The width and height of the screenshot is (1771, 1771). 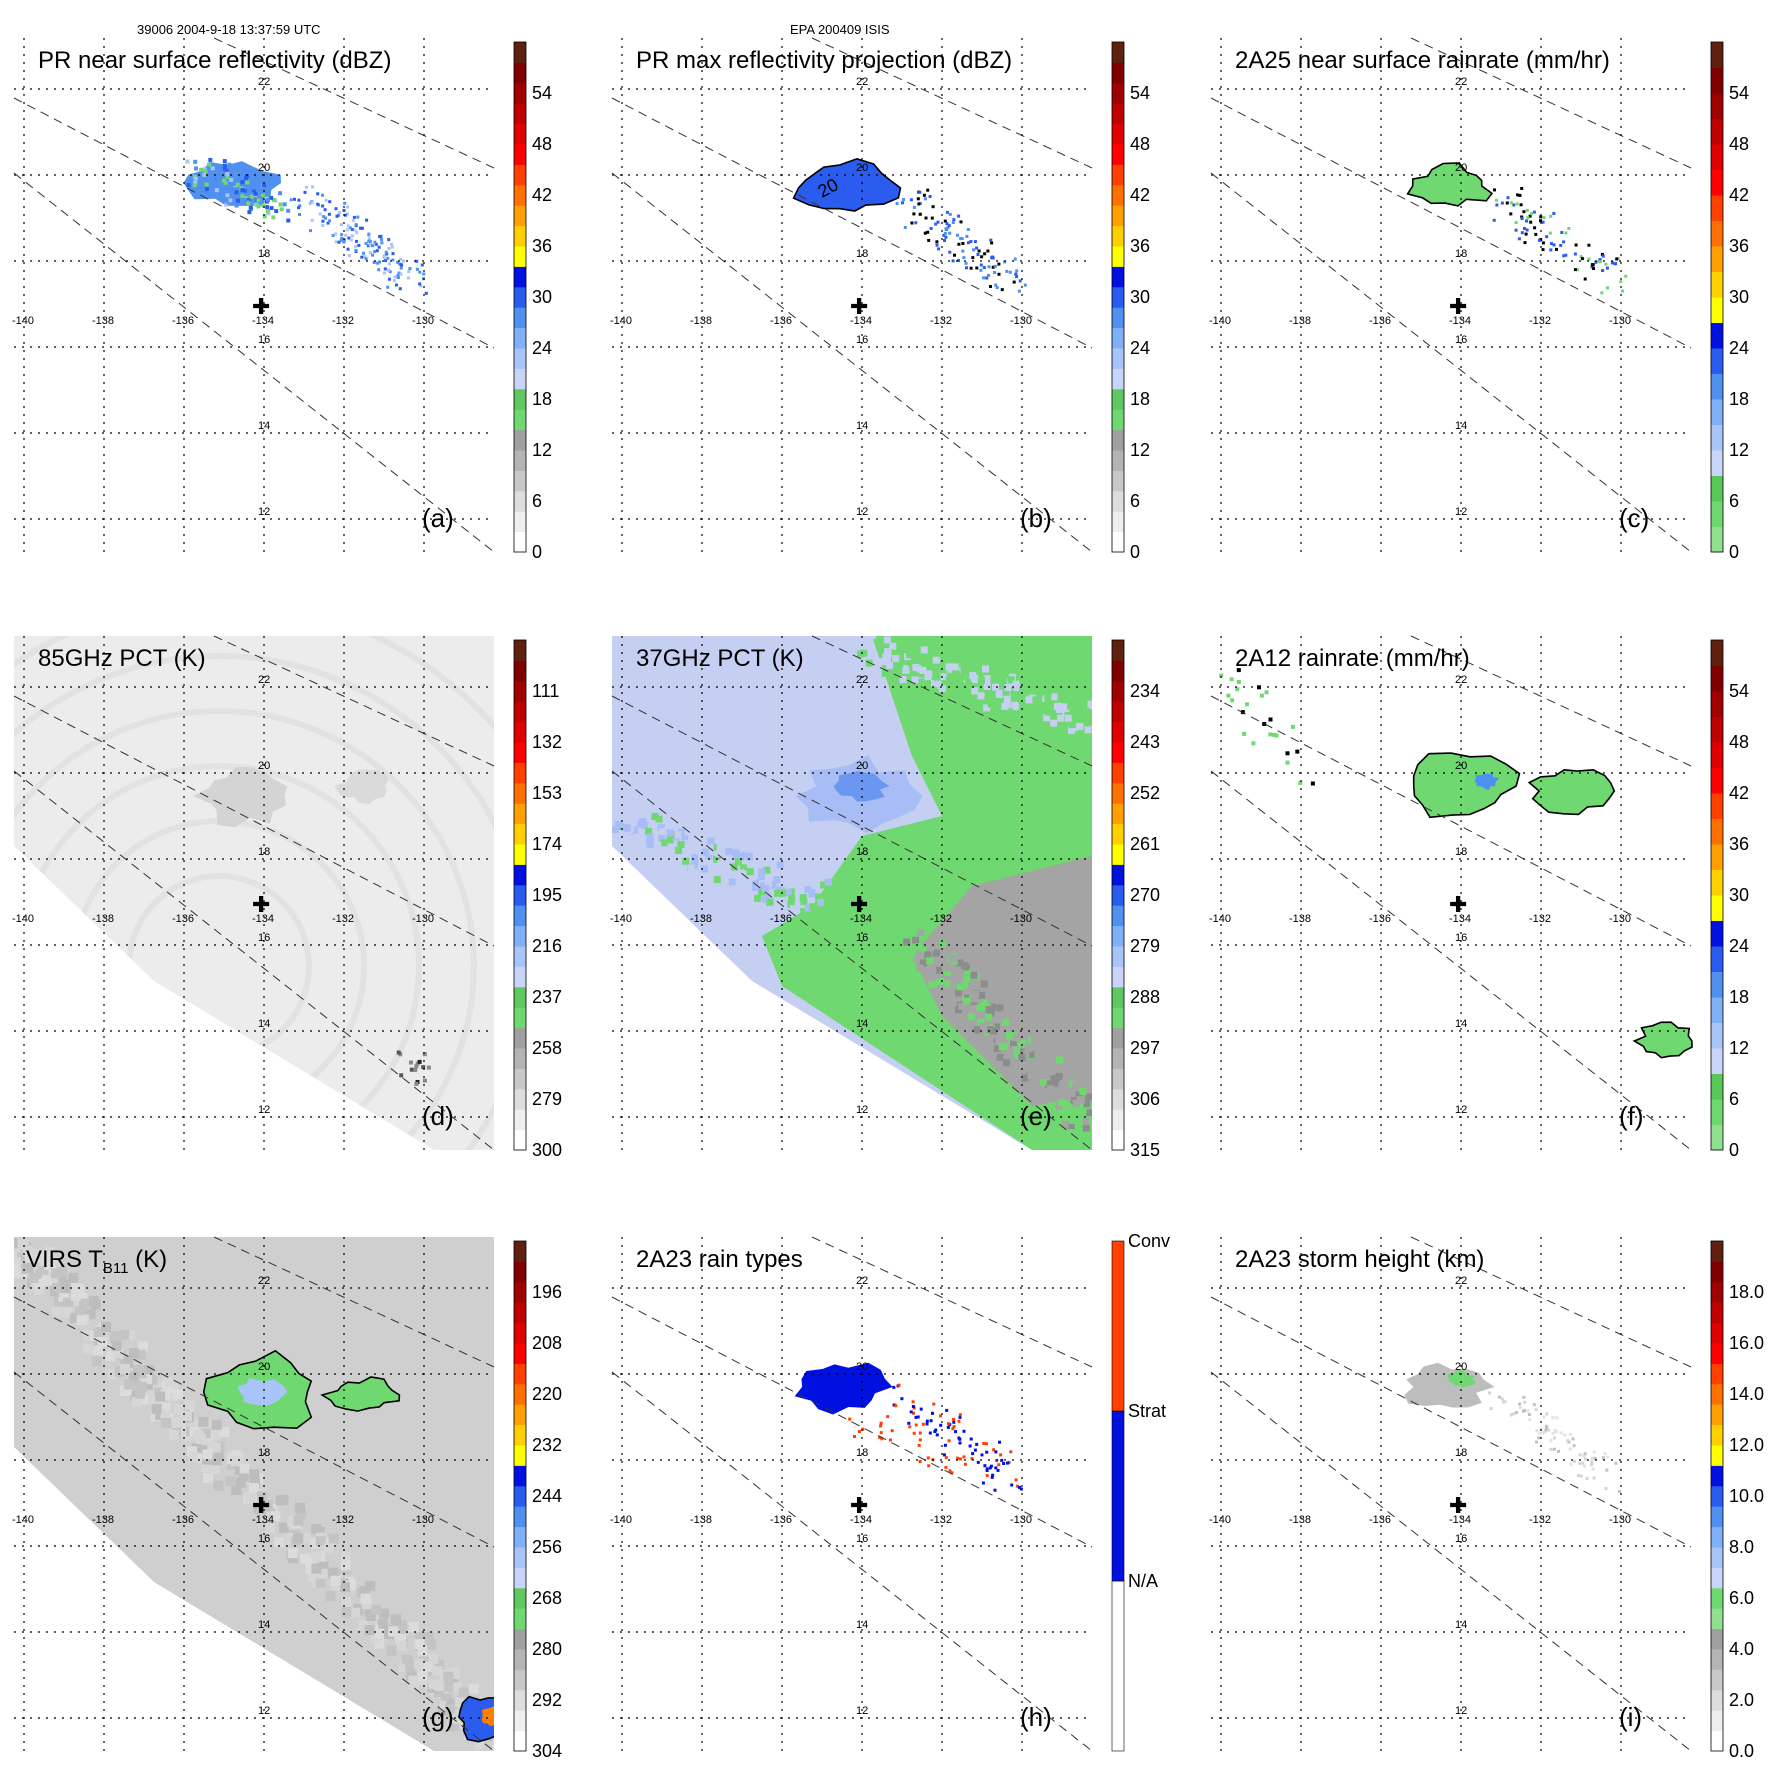 What do you see at coordinates (1036, 1717) in the screenshot?
I see `panel-letter: (h)` at bounding box center [1036, 1717].